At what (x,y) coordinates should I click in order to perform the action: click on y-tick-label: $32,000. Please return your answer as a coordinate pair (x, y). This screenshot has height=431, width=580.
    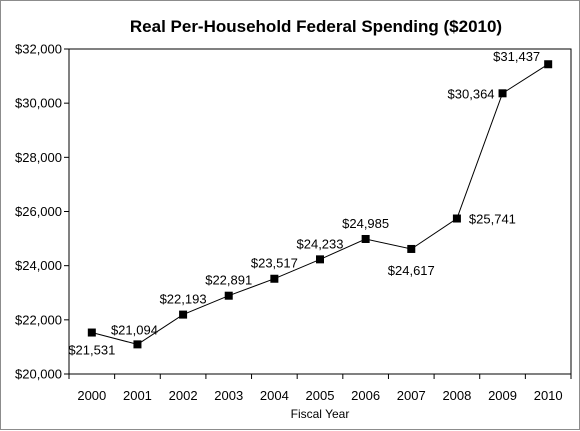
    Looking at the image, I should click on (38, 49).